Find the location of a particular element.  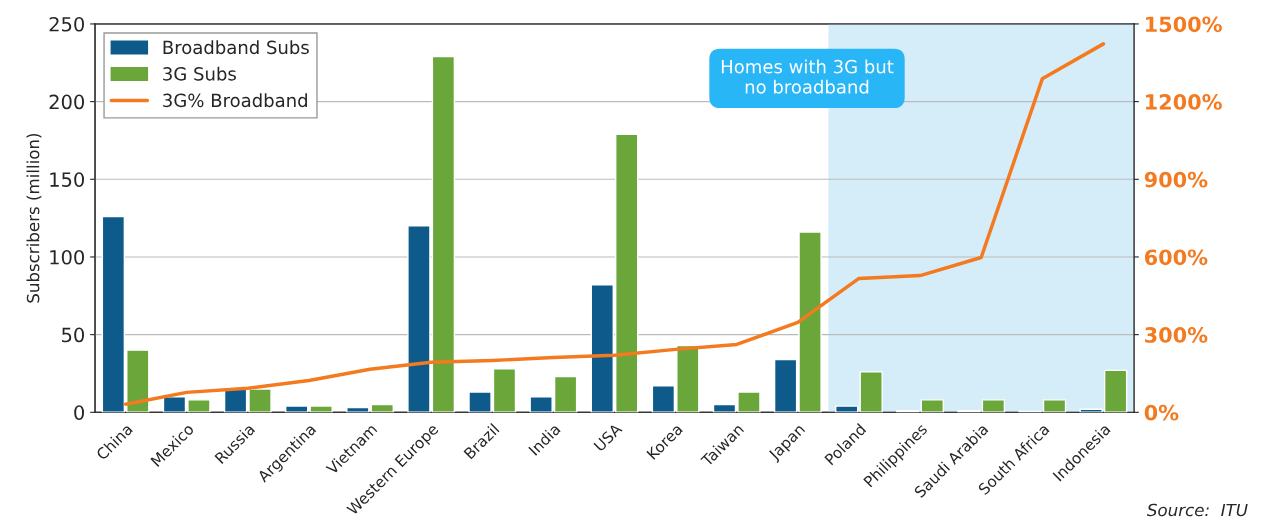

y2-tick-label: 1200% is located at coordinates (1184, 102).